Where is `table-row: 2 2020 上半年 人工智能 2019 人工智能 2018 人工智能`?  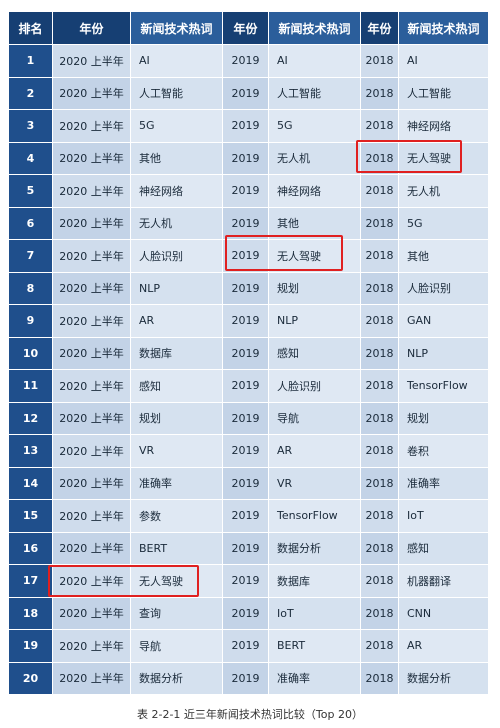
table-row: 2 2020 上半年 人工智能 2019 人工智能 2018 人工智能 is located at coordinates (249, 93).